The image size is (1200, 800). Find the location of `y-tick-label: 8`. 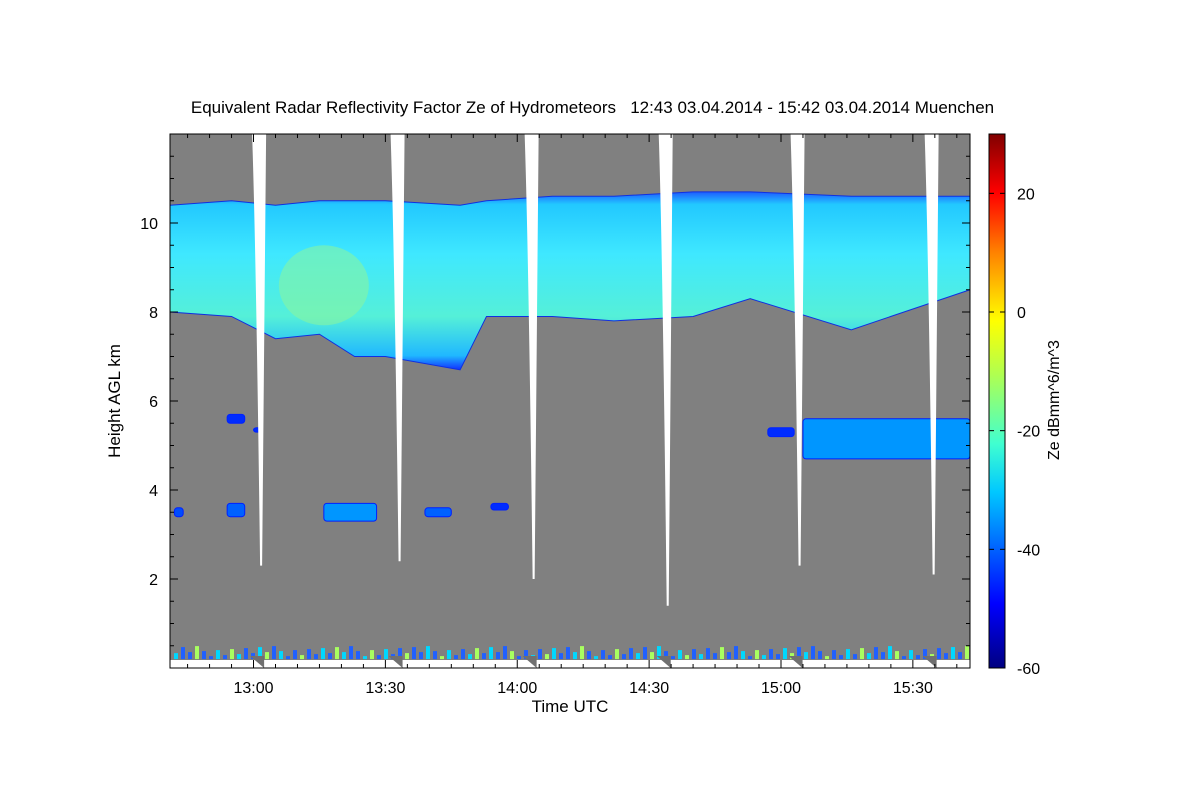

y-tick-label: 8 is located at coordinates (153, 313).